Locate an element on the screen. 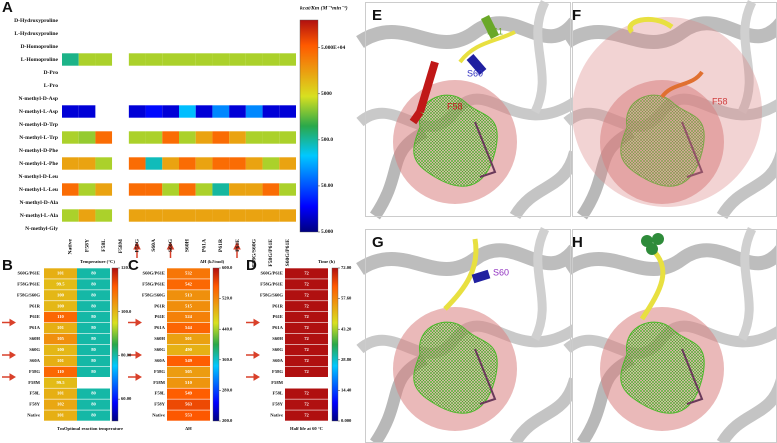 This screenshot has width=777, height=443. row-label: S60A is located at coordinates (35, 360).